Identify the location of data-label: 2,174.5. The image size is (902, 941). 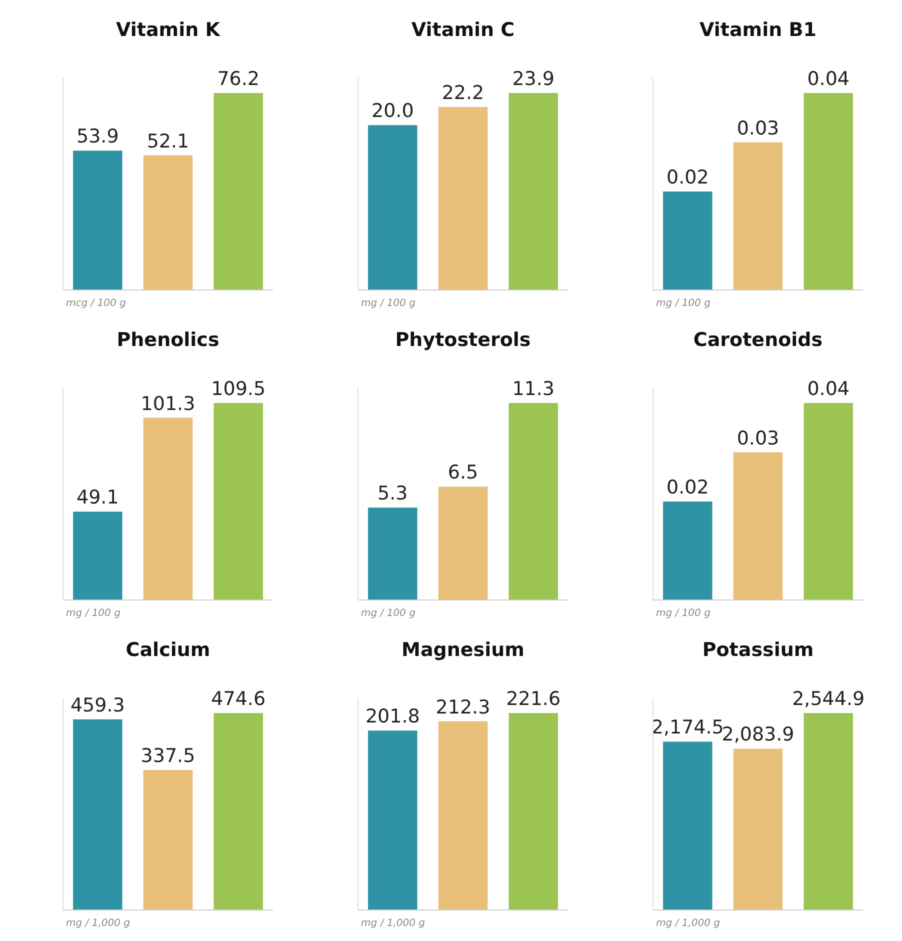
(687, 727).